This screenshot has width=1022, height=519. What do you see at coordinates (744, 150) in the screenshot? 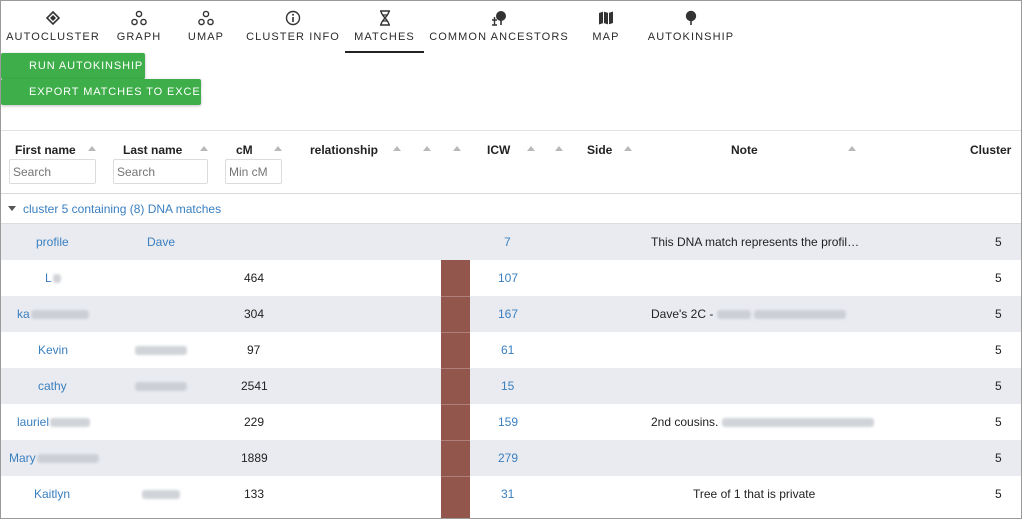
I see `header-note: Note` at bounding box center [744, 150].